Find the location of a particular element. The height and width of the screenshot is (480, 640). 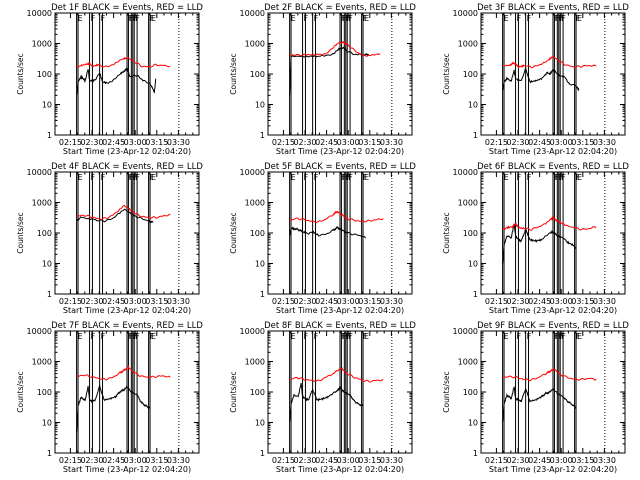

panel-title: Det 3F BLACK = Events, RED = LLD is located at coordinates (553, 8).